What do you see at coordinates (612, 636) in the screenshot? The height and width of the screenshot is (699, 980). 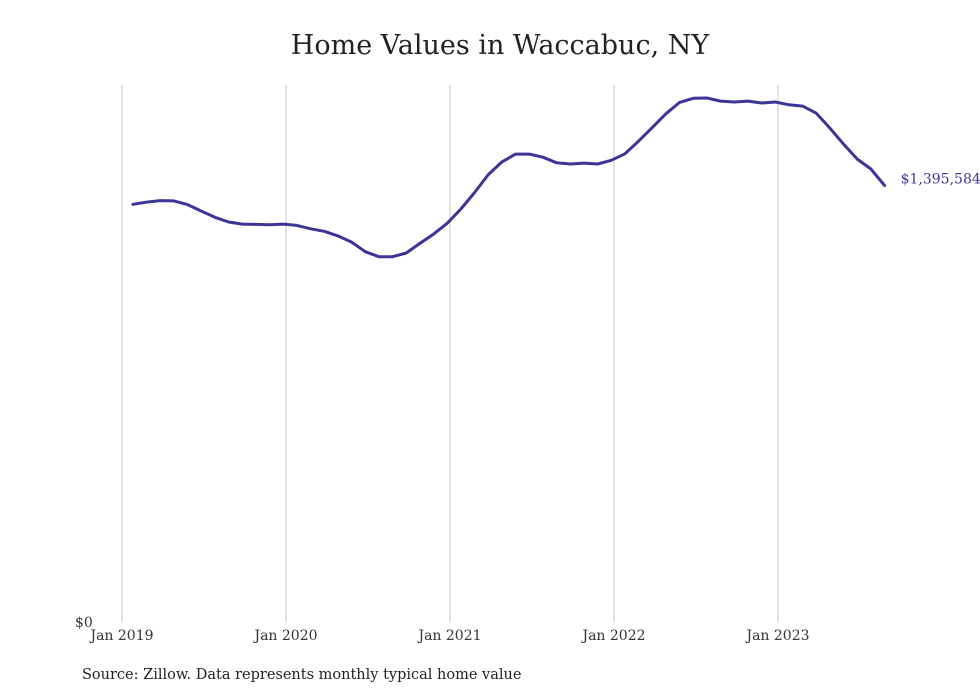 I see `x-tick-label: Jan 2022` at bounding box center [612, 636].